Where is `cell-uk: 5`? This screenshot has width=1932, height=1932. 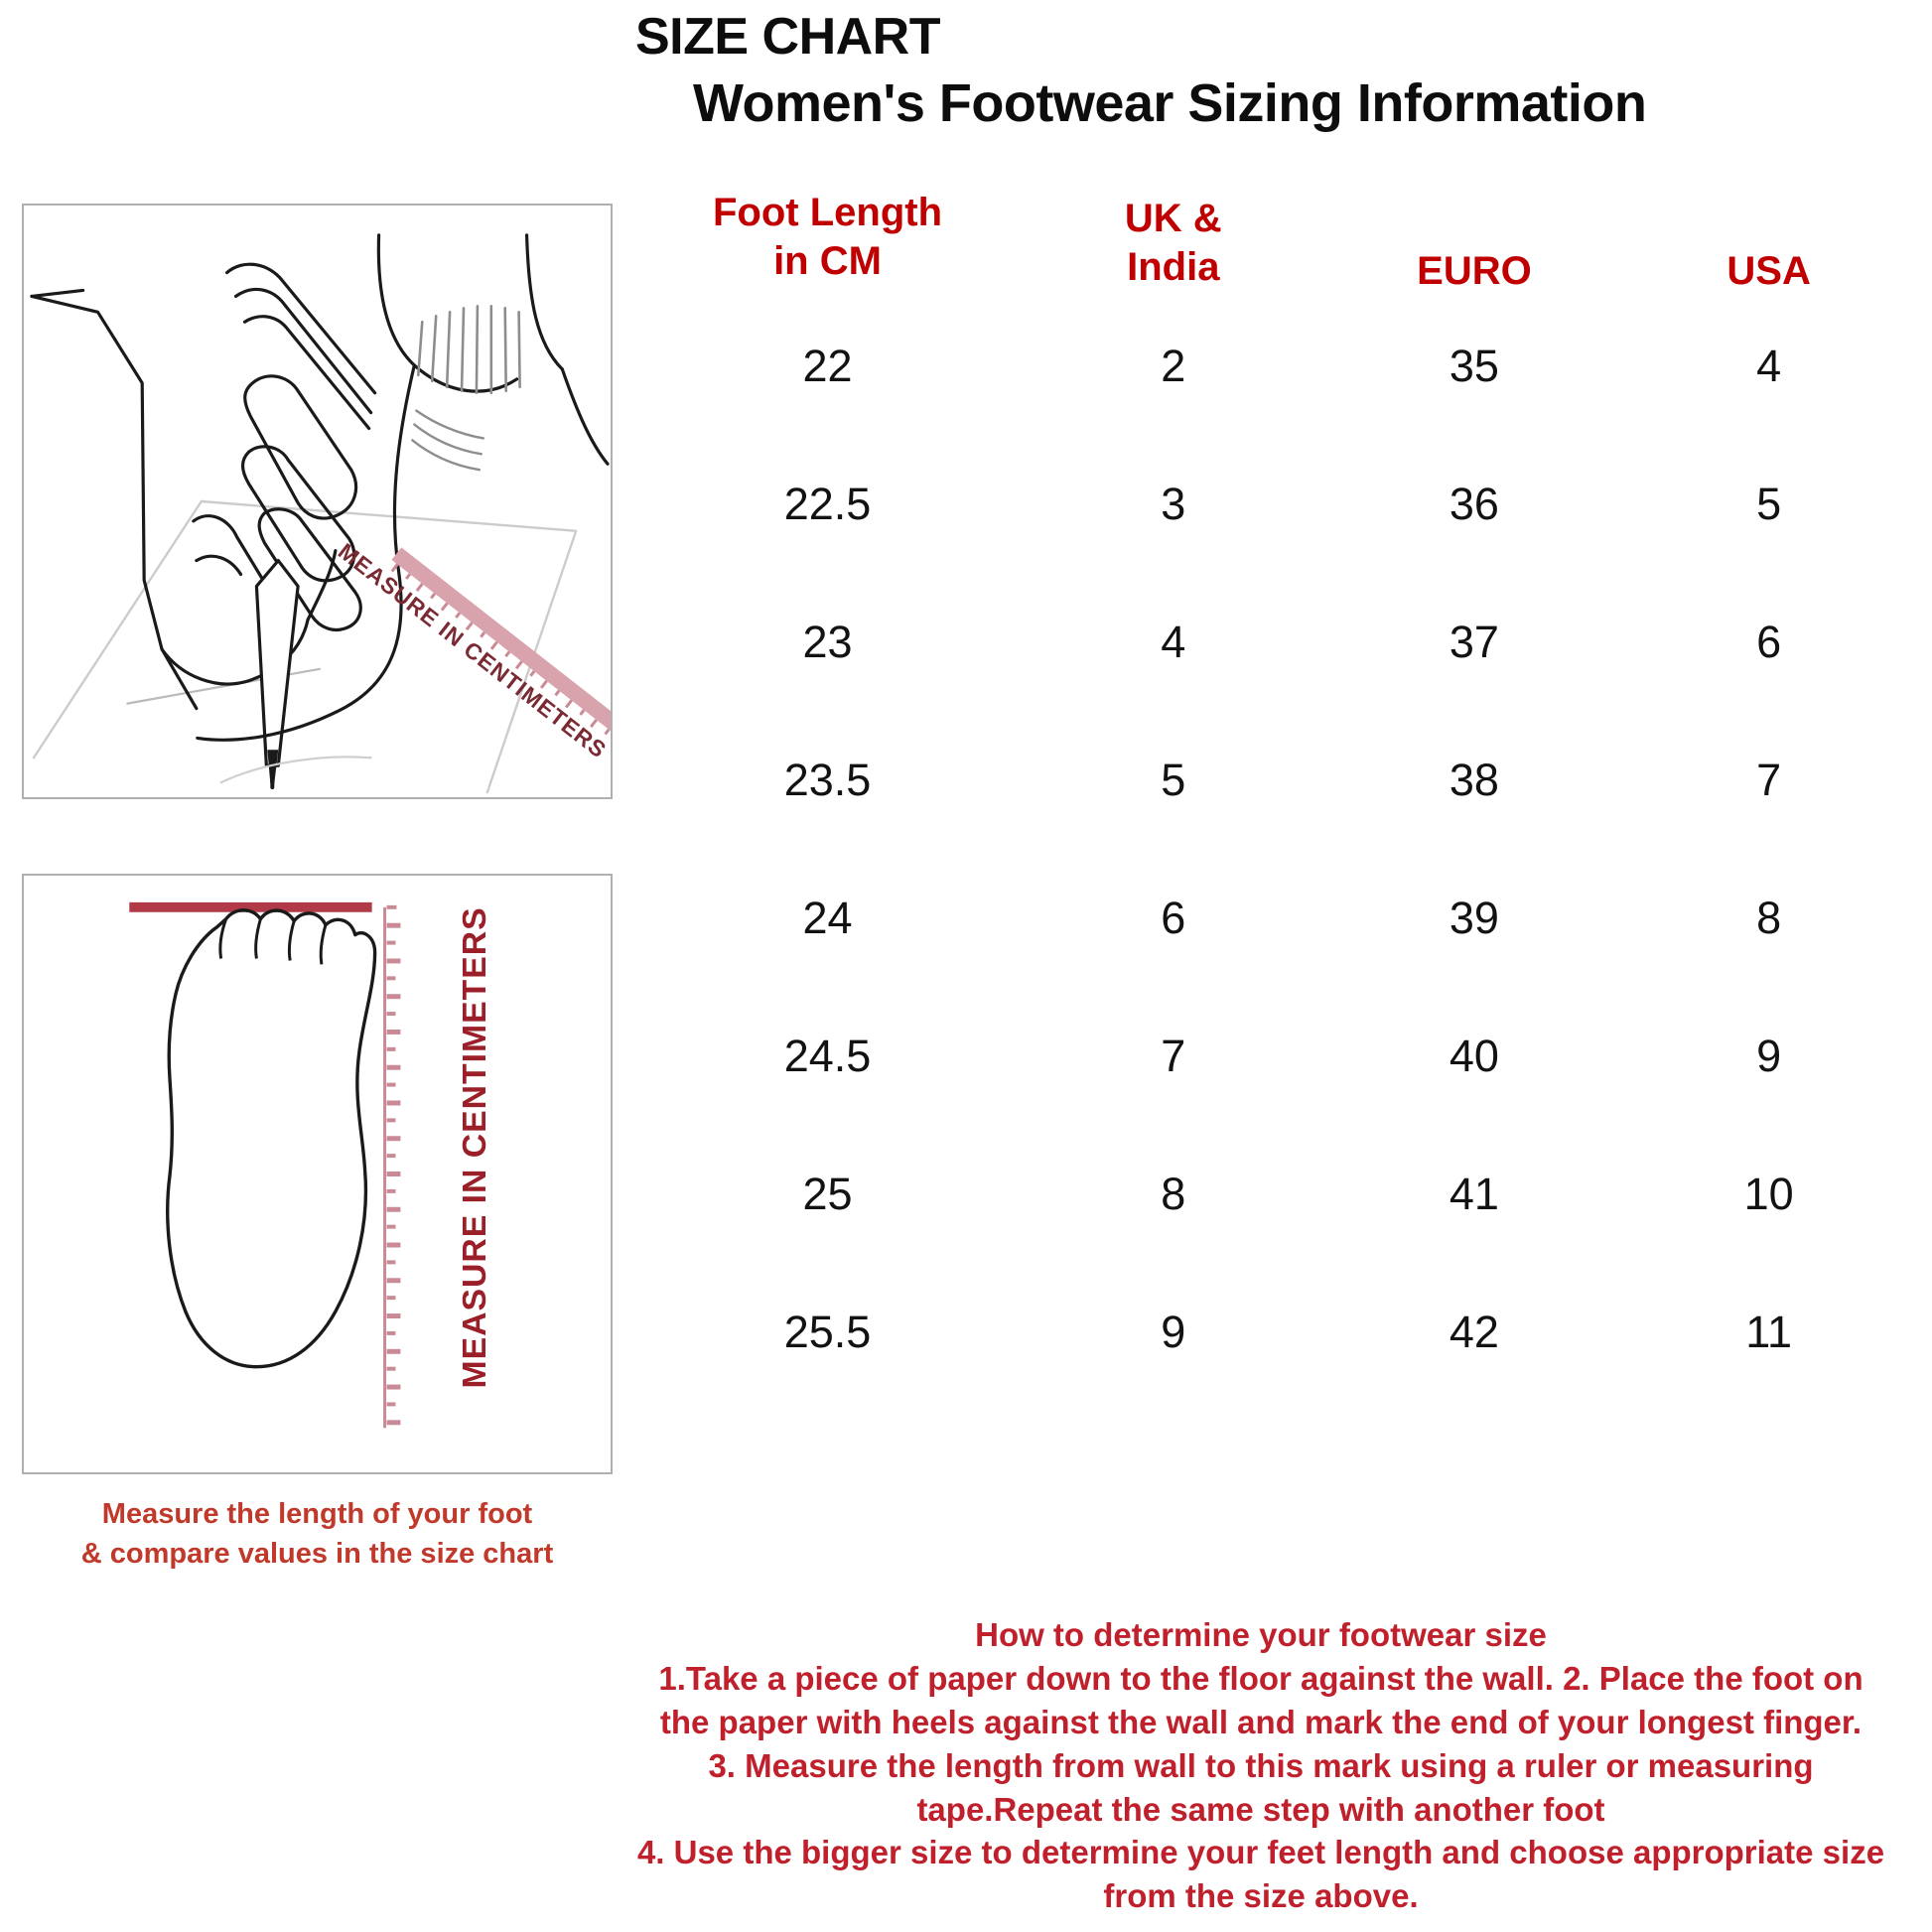 cell-uk: 5 is located at coordinates (1173, 780).